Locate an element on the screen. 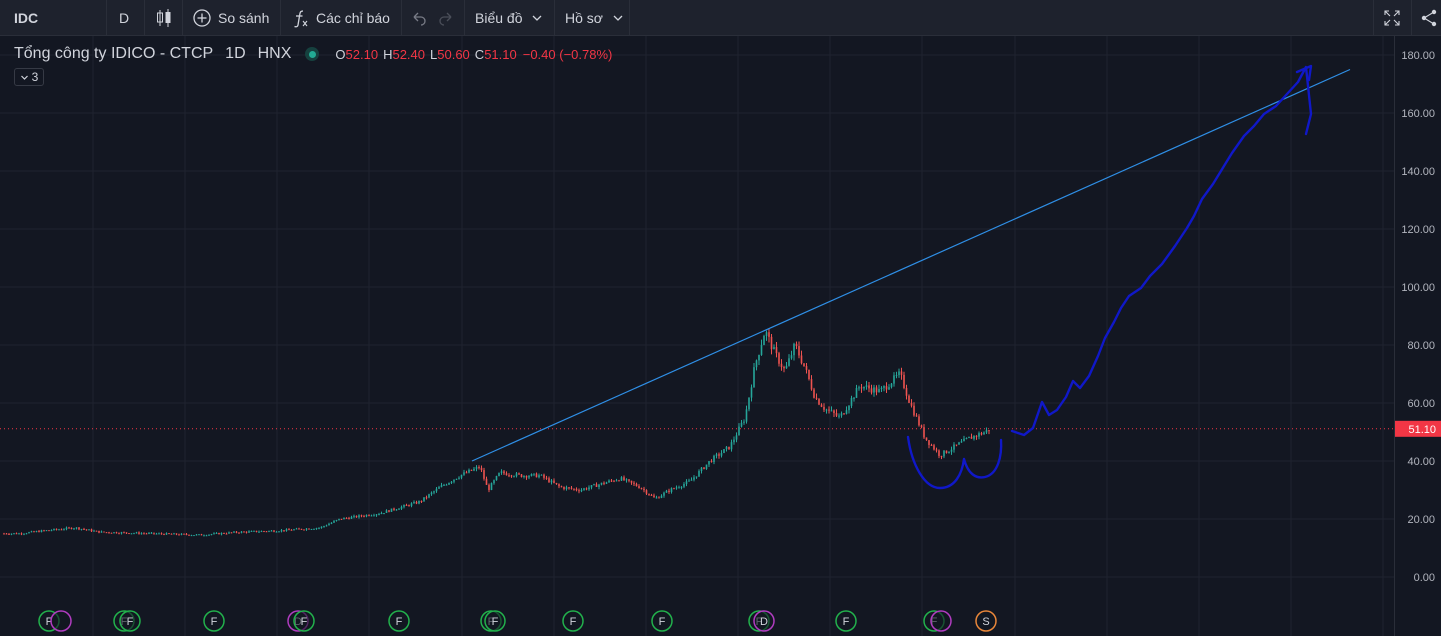 Image resolution: width=1441 pixels, height=636 pixels. chart-menu-button: Biểu đồ is located at coordinates (509, 17).